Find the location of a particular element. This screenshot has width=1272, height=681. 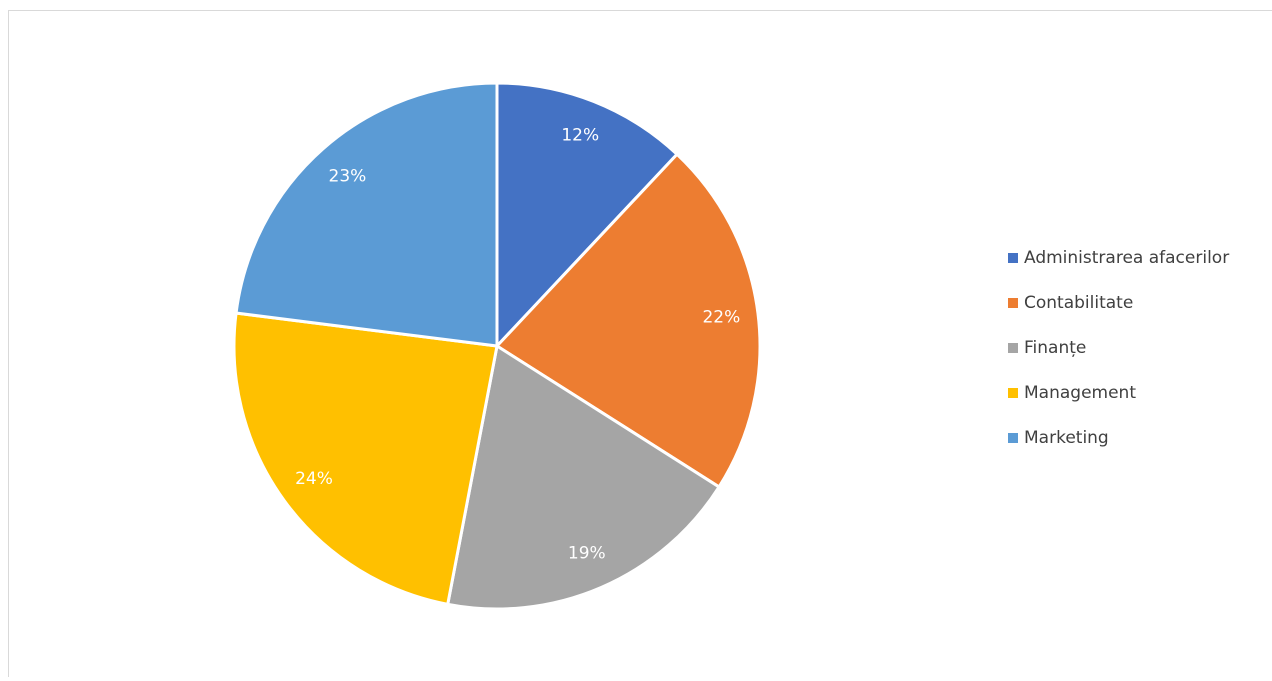

legend-label: Management is located at coordinates (1080, 393).